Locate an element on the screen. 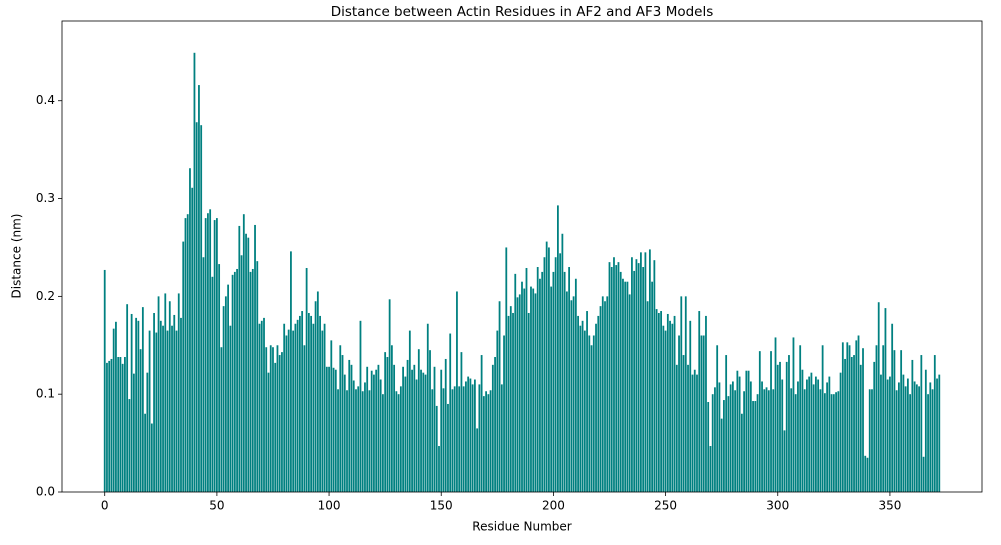 This screenshot has height=545, width=1001. x-axis-label: Residue Number is located at coordinates (521, 527).